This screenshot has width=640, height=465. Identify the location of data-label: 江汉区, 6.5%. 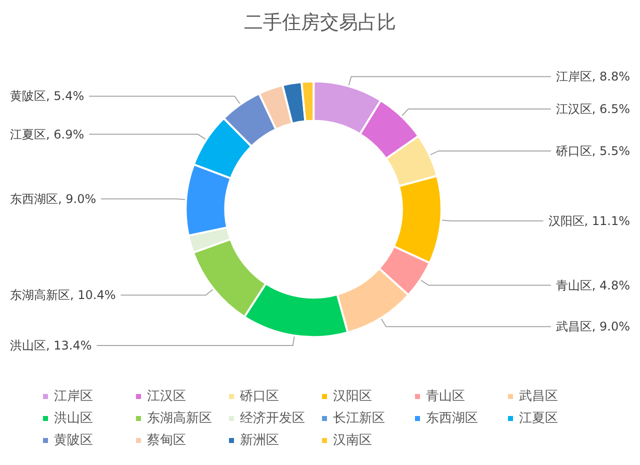
(593, 109).